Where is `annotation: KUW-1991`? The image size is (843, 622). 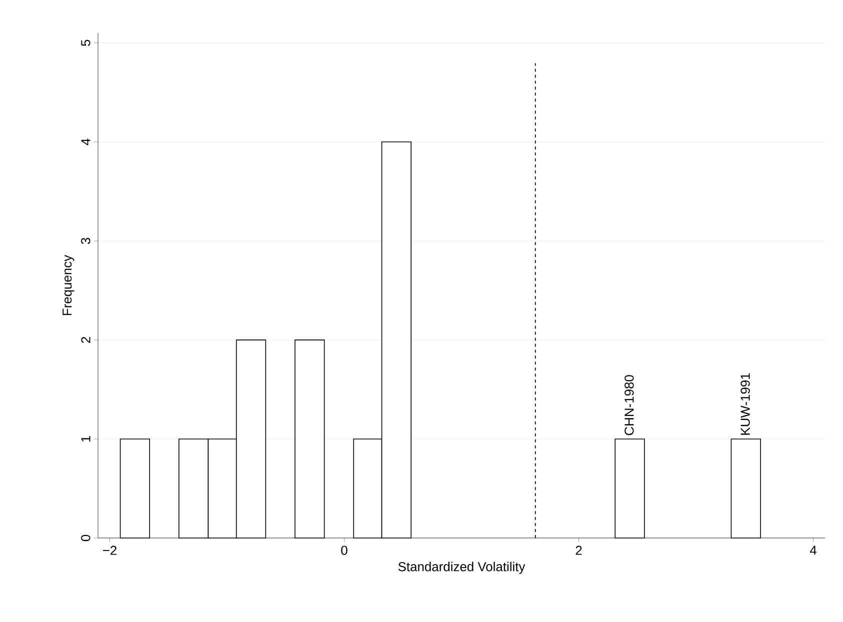
annotation: KUW-1991 is located at coordinates (745, 404).